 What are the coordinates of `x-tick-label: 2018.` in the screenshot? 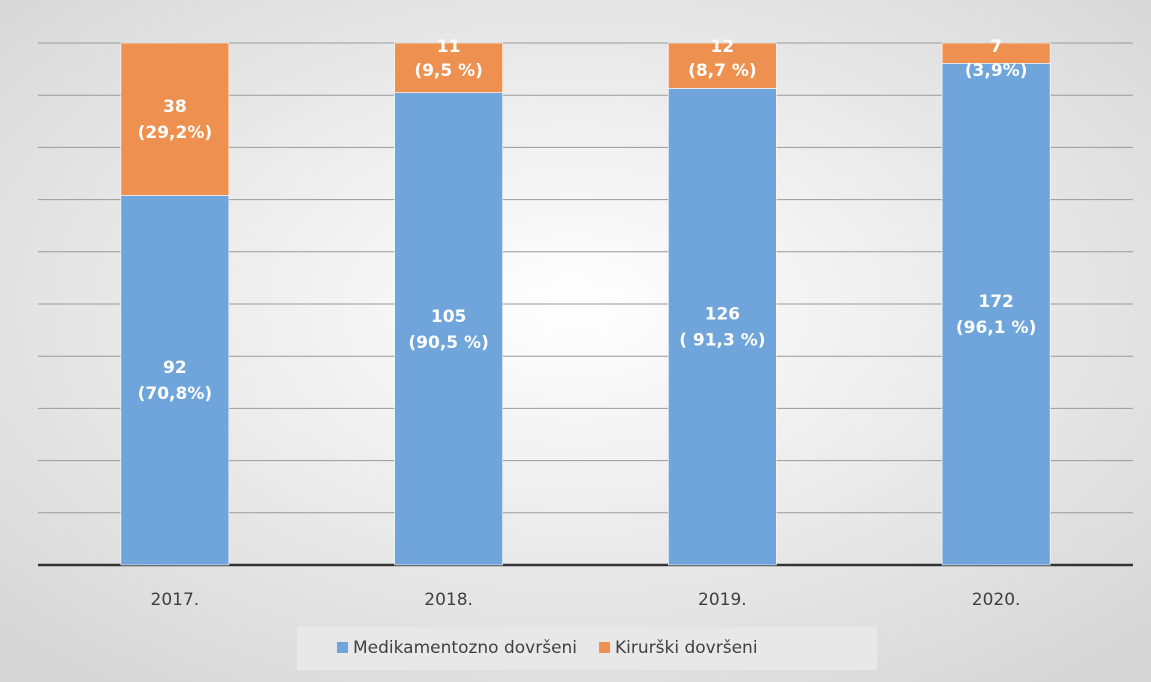 It's located at (448, 600).